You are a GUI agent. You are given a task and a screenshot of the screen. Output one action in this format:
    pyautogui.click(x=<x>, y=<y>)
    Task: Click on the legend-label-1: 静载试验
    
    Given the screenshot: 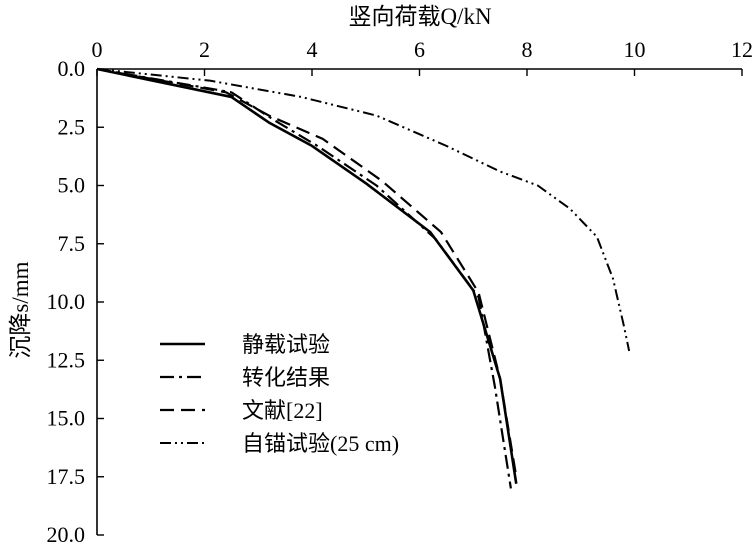 What is the action you would take?
    pyautogui.click(x=286, y=344)
    